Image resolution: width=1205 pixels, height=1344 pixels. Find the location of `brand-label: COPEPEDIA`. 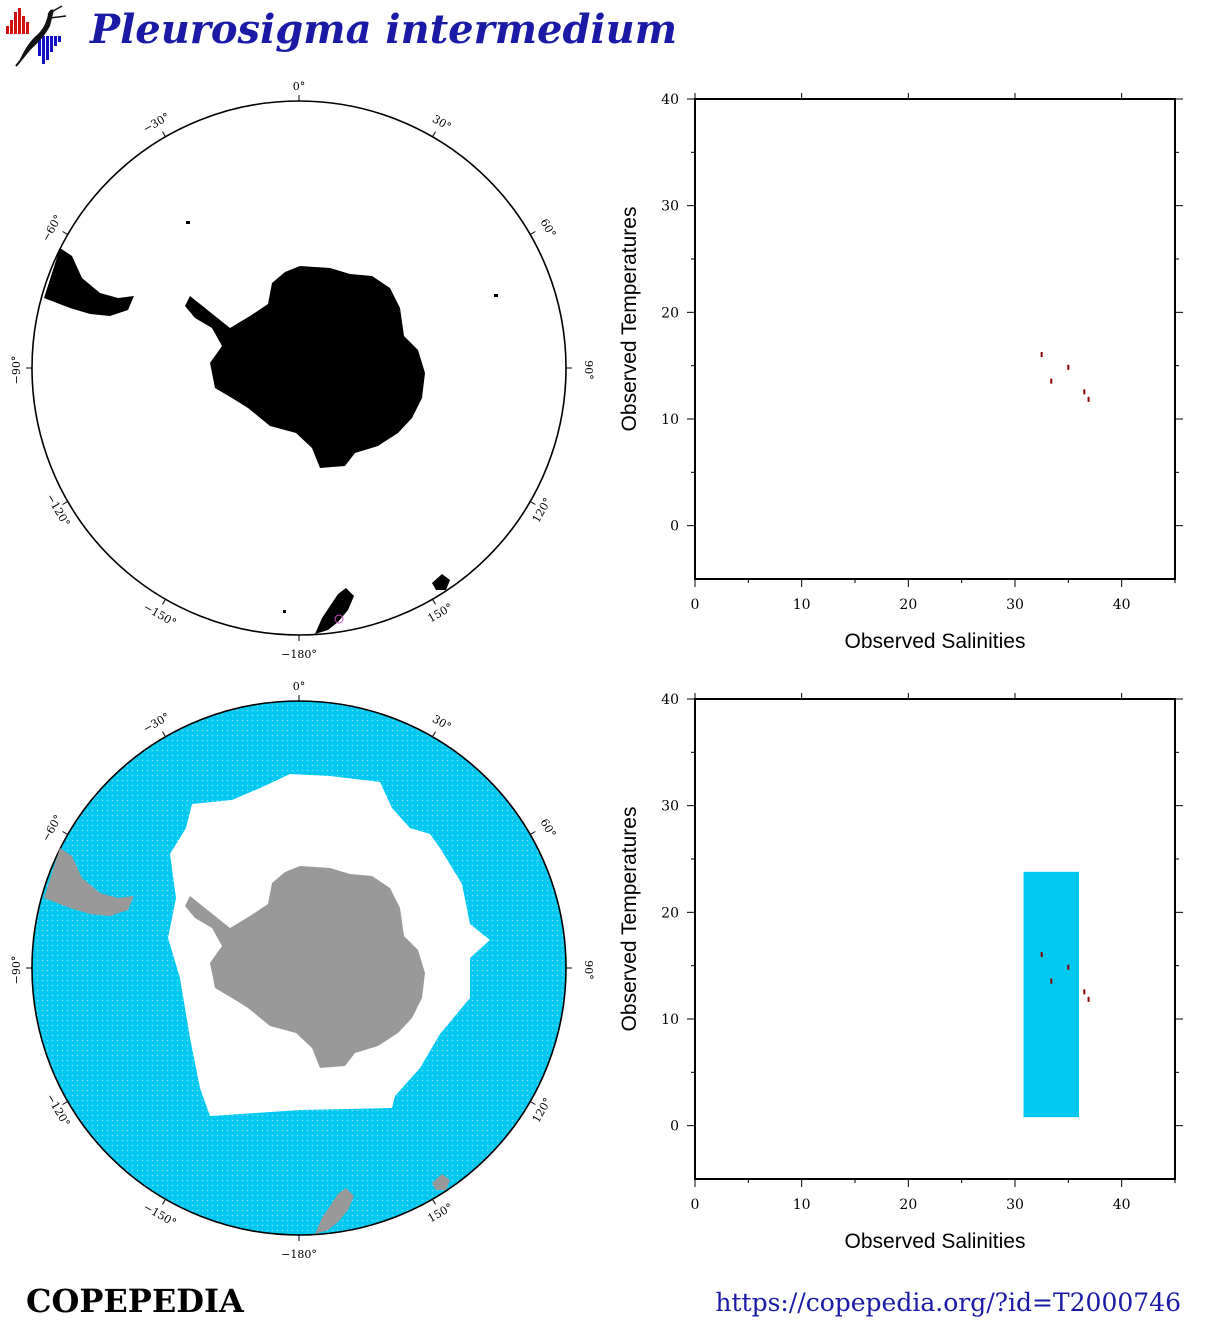

brand-label: COPEPEDIA is located at coordinates (135, 1301).